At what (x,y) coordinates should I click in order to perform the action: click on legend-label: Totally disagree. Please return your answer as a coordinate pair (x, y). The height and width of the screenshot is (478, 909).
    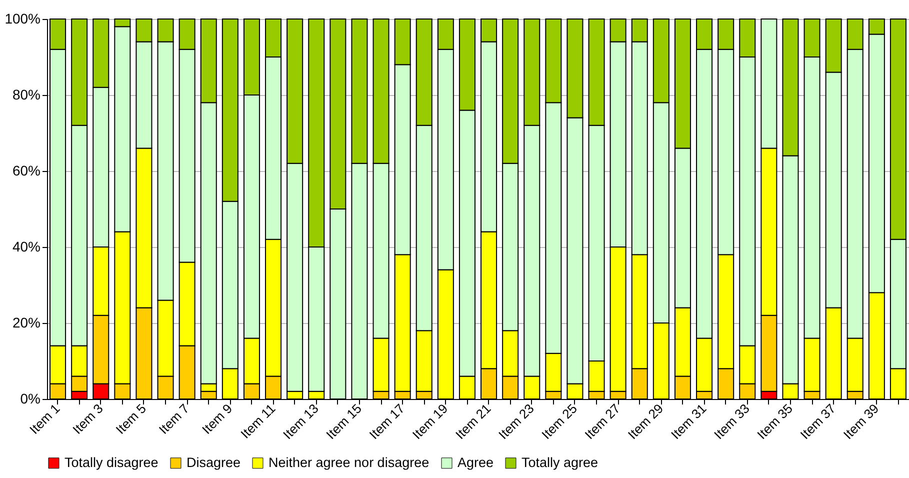
    Looking at the image, I should click on (111, 462).